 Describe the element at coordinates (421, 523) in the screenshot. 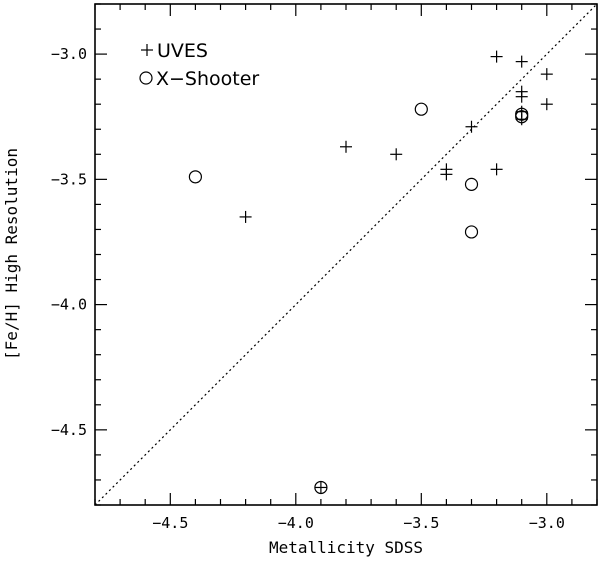

I see `x-tick-label: −3.5` at that location.